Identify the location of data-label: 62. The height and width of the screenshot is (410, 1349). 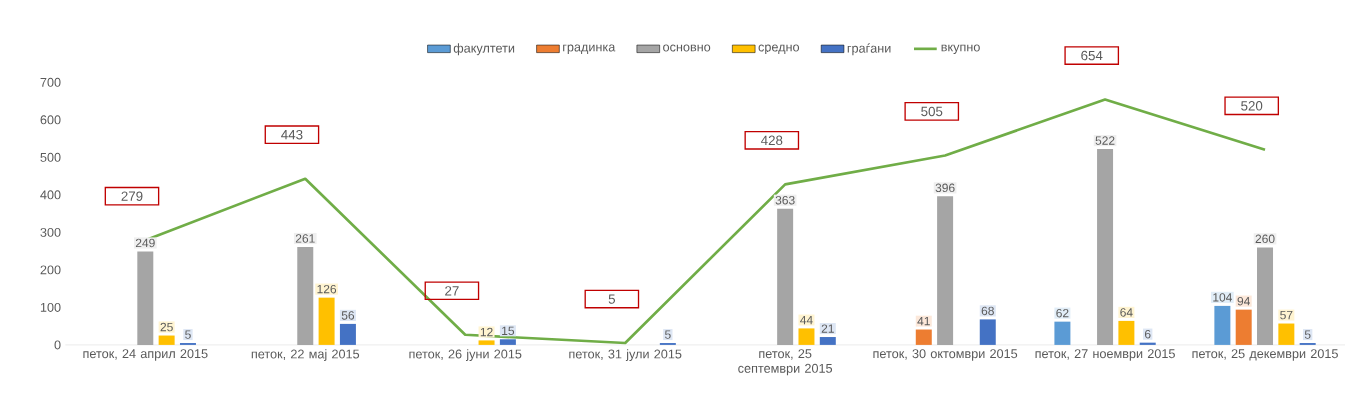
(1062, 313).